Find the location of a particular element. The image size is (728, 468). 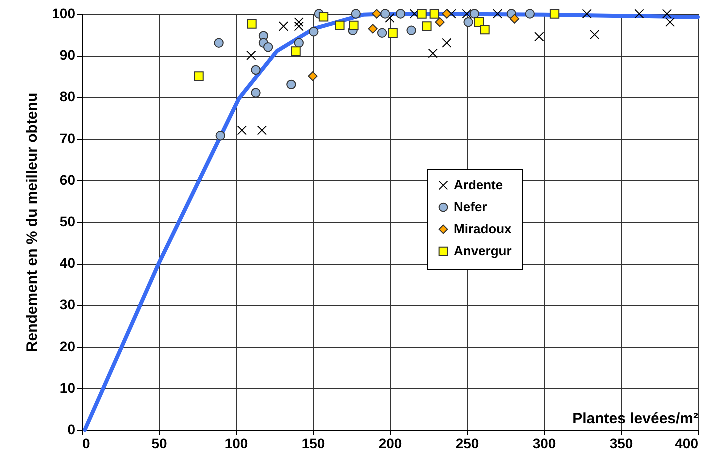

x-tick-label: 150 is located at coordinates (314, 444).